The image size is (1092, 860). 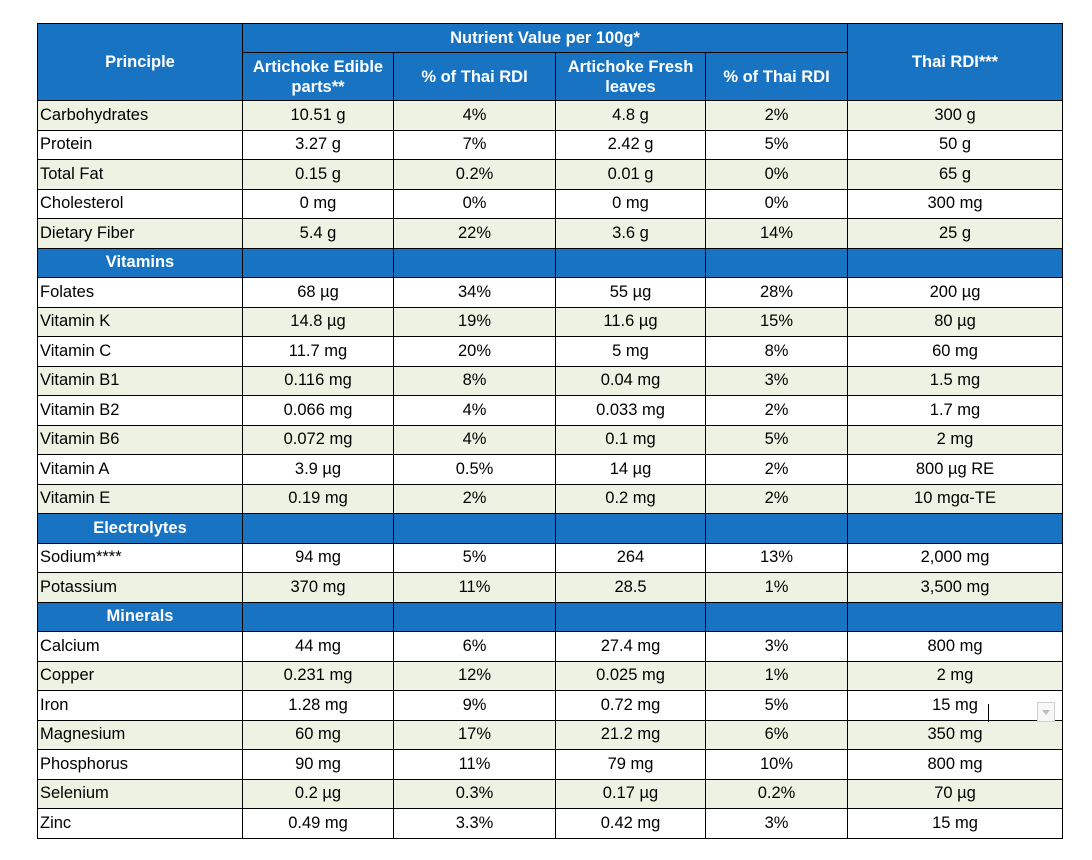 What do you see at coordinates (318, 734) in the screenshot?
I see `cell-edible-value: 60 mg` at bounding box center [318, 734].